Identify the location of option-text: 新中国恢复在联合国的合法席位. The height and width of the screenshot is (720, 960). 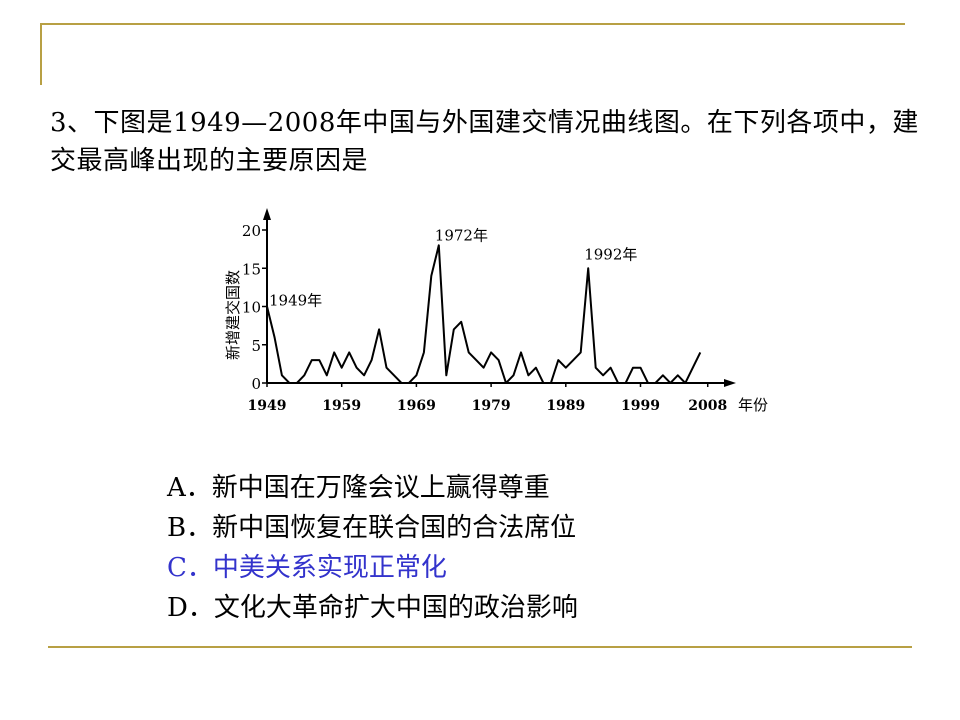
(394, 528).